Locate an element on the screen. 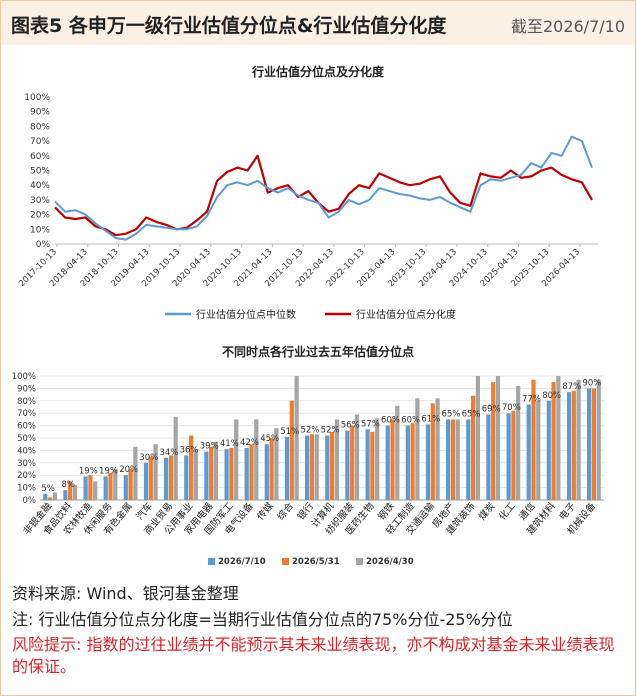 Image resolution: width=636 pixels, height=696 pixels. legend-label: 2026/5/31 is located at coordinates (316, 562).